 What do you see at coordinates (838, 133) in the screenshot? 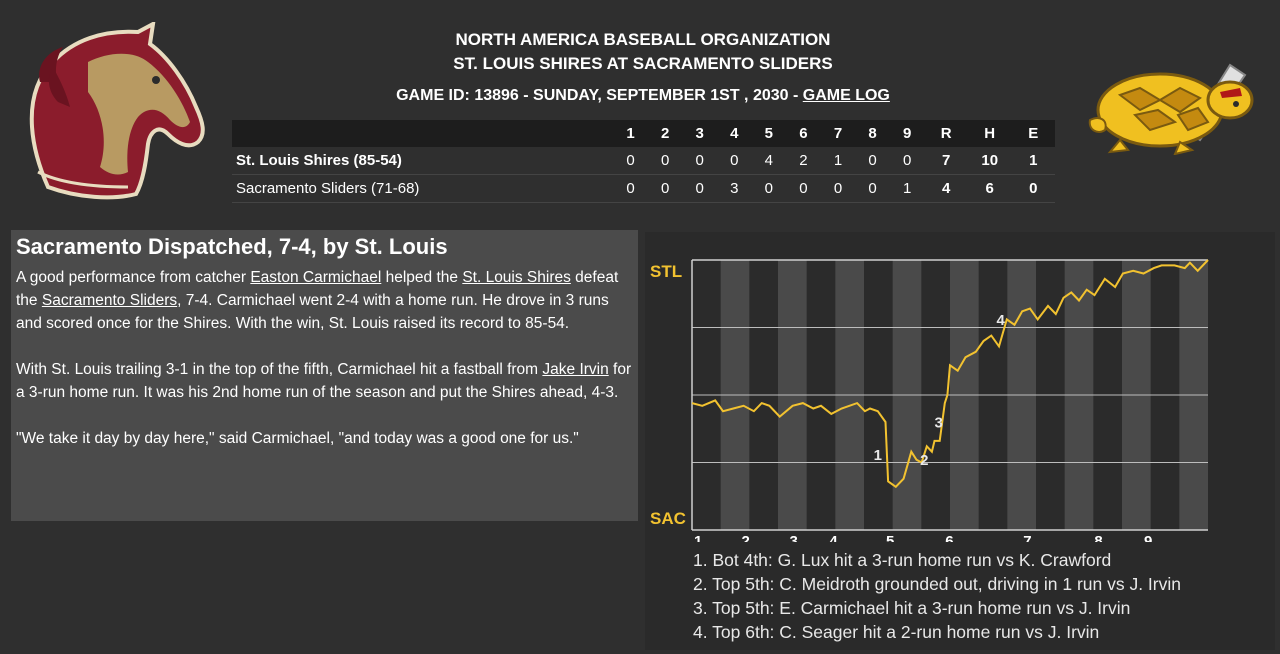
I see `inning-header: 7` at bounding box center [838, 133].